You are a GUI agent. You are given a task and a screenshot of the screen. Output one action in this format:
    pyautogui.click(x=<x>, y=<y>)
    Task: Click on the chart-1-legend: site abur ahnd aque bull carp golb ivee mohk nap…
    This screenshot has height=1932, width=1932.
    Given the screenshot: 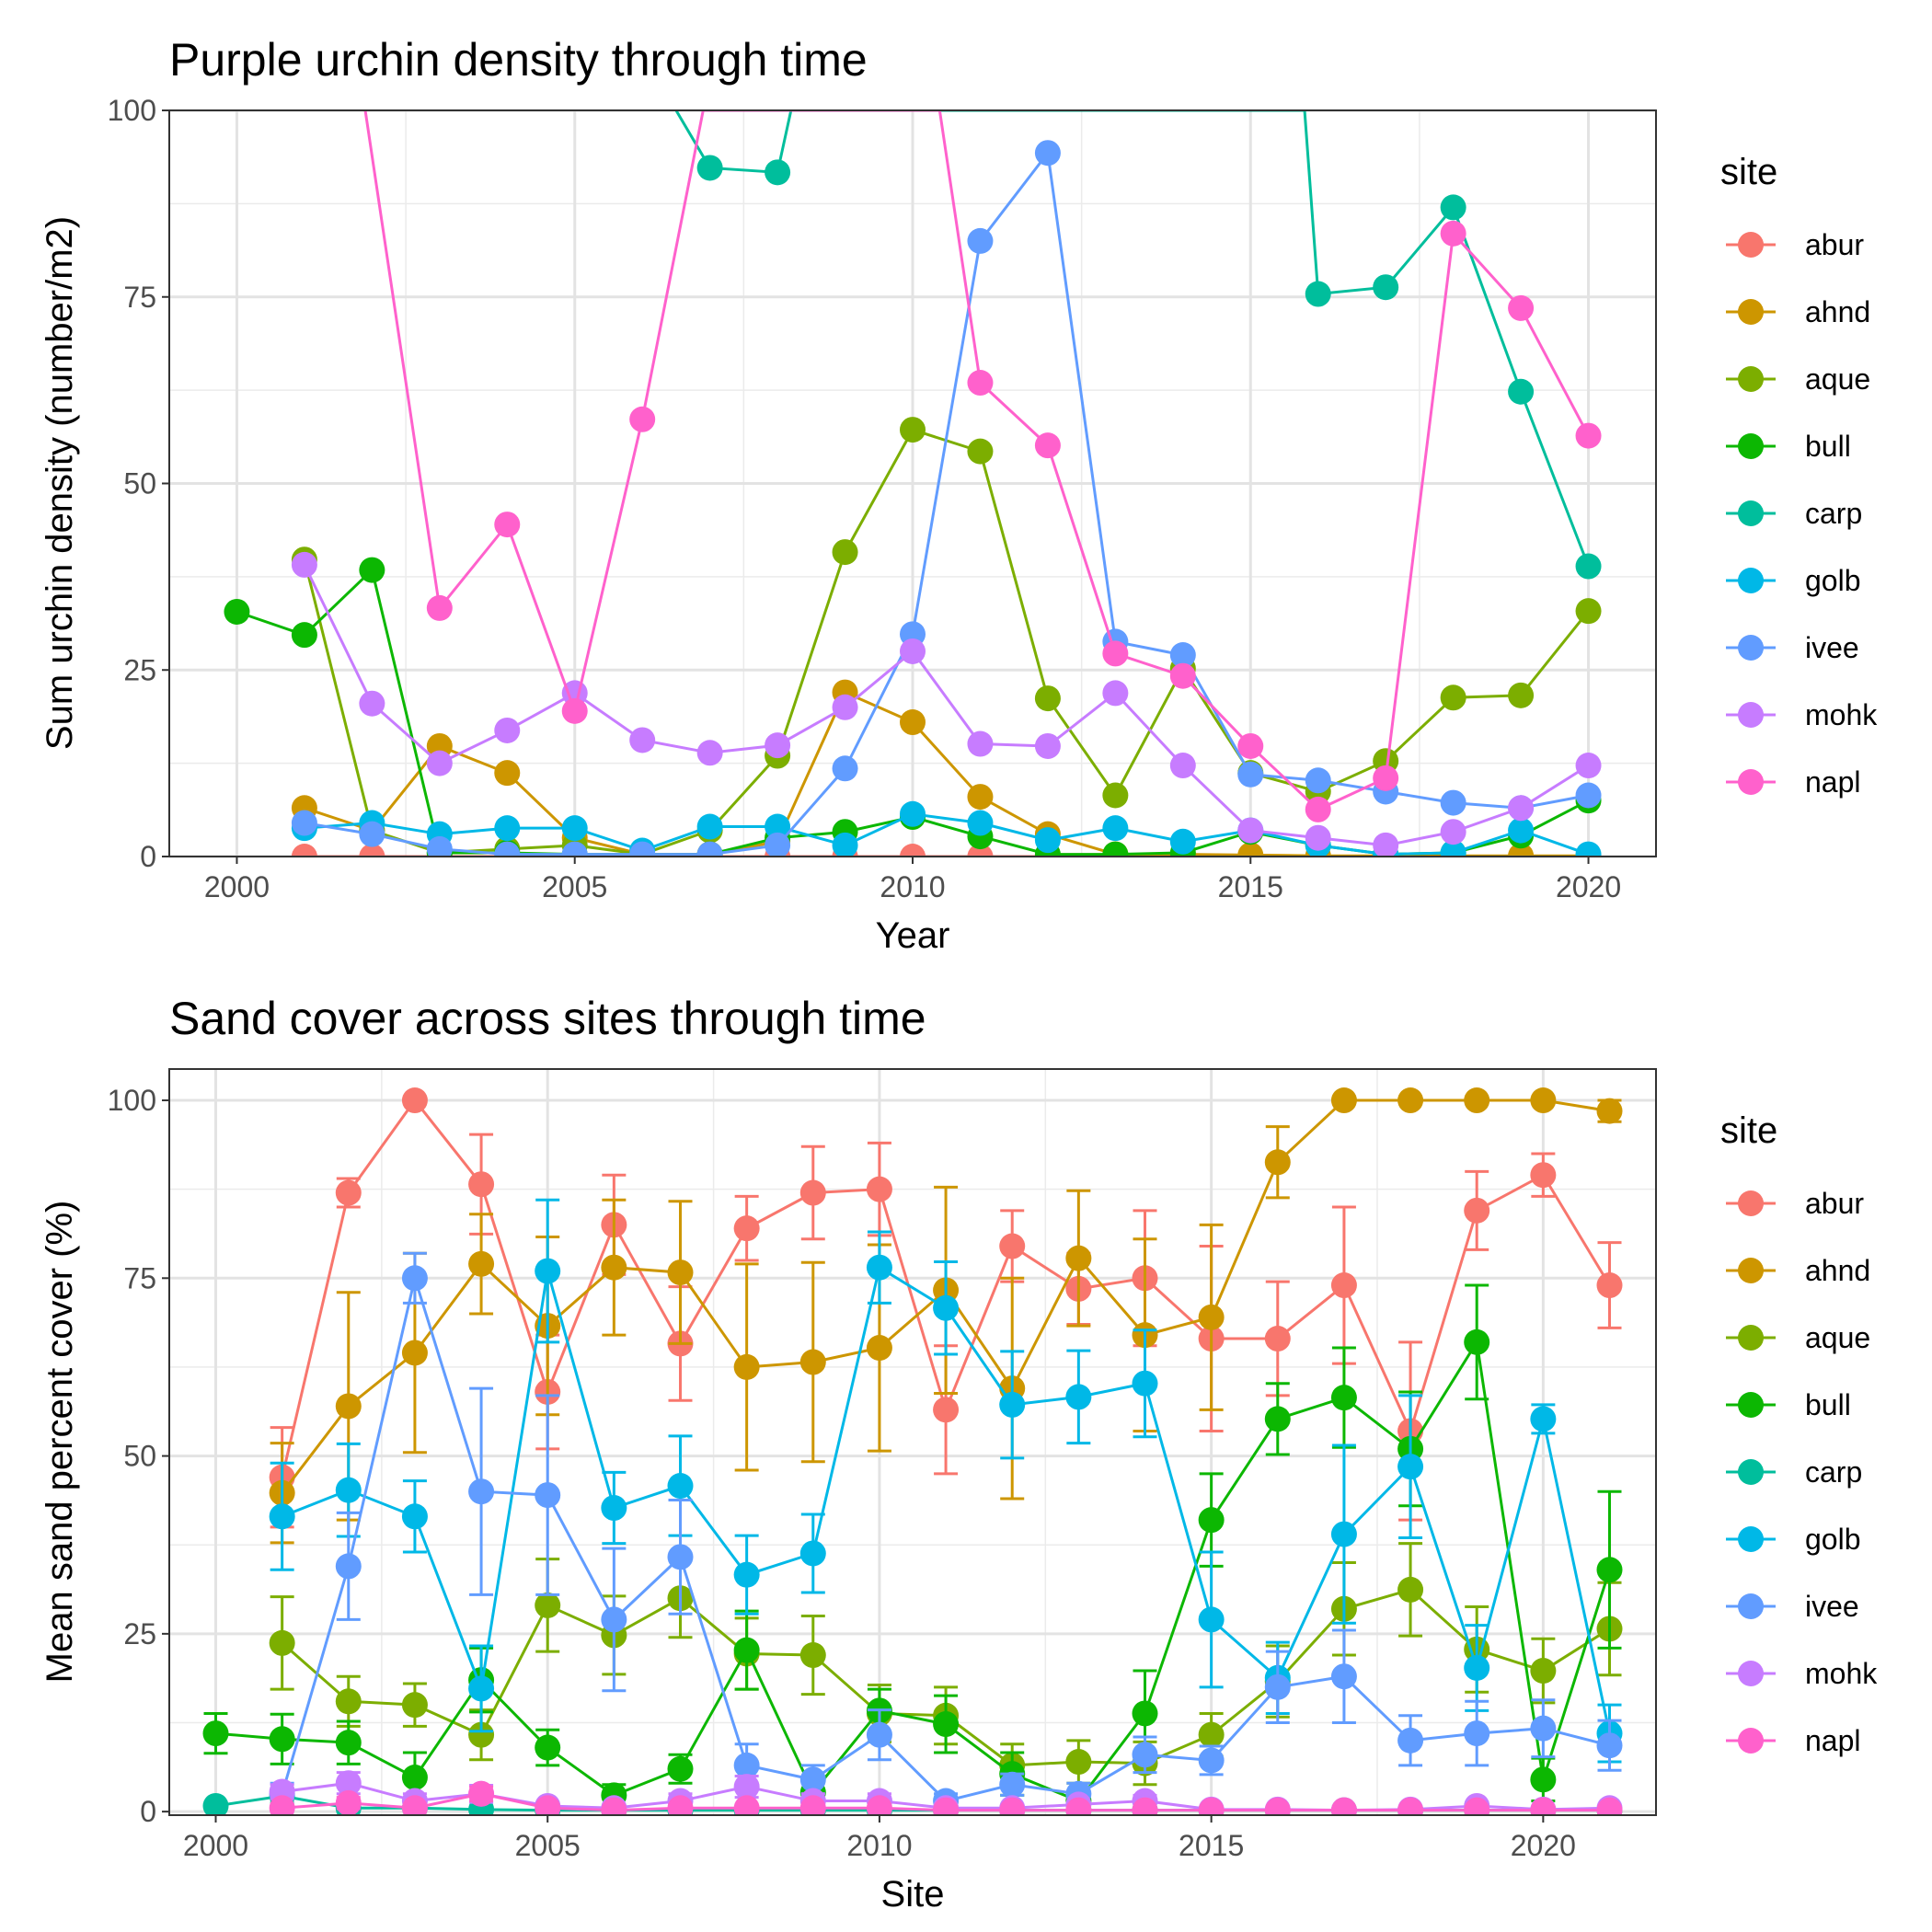 What is the action you would take?
    pyautogui.click(x=1799, y=475)
    